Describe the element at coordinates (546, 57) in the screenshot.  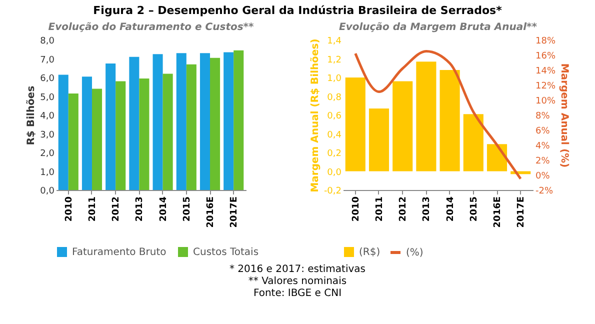
I see `y2-tick-label: 16%` at that location.